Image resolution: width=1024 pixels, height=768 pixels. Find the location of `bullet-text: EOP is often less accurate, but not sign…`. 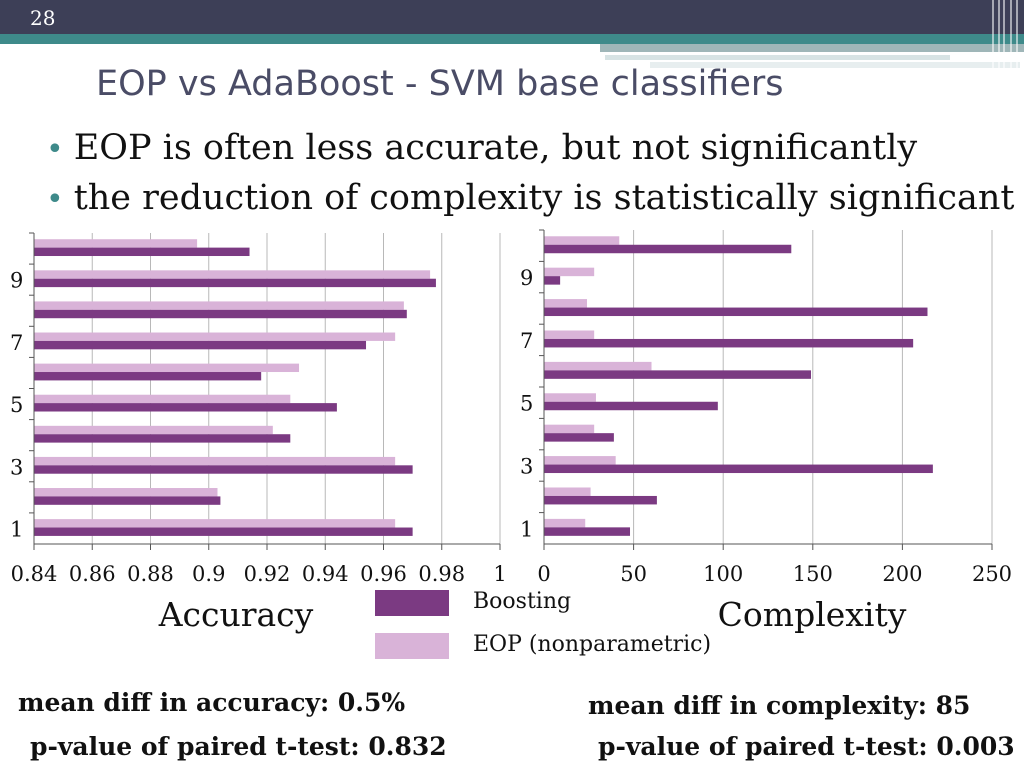

bullet-text: EOP is often less accurate, but not sign… is located at coordinates (495, 148).